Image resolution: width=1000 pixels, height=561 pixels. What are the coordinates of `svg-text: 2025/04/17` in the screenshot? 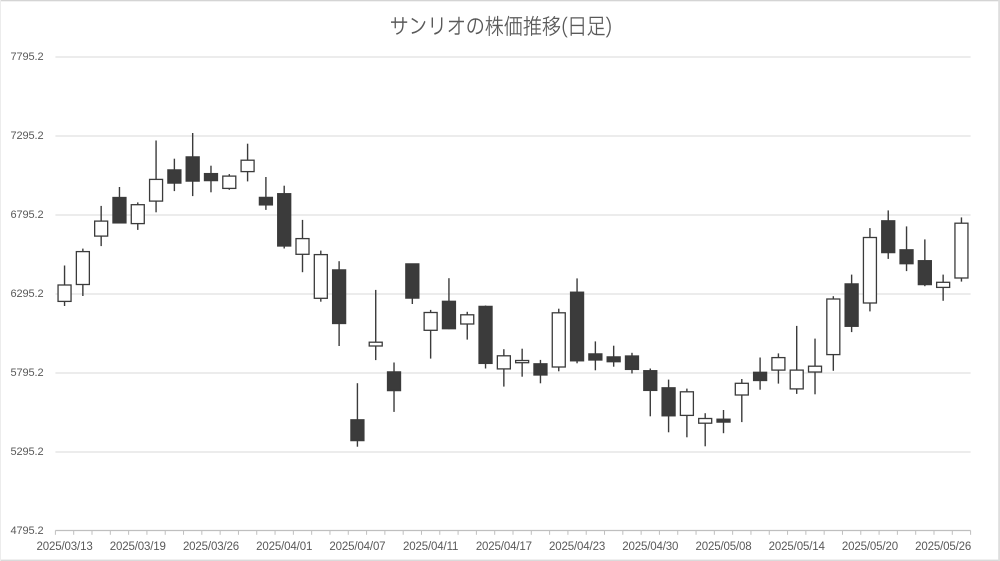 It's located at (504, 547).